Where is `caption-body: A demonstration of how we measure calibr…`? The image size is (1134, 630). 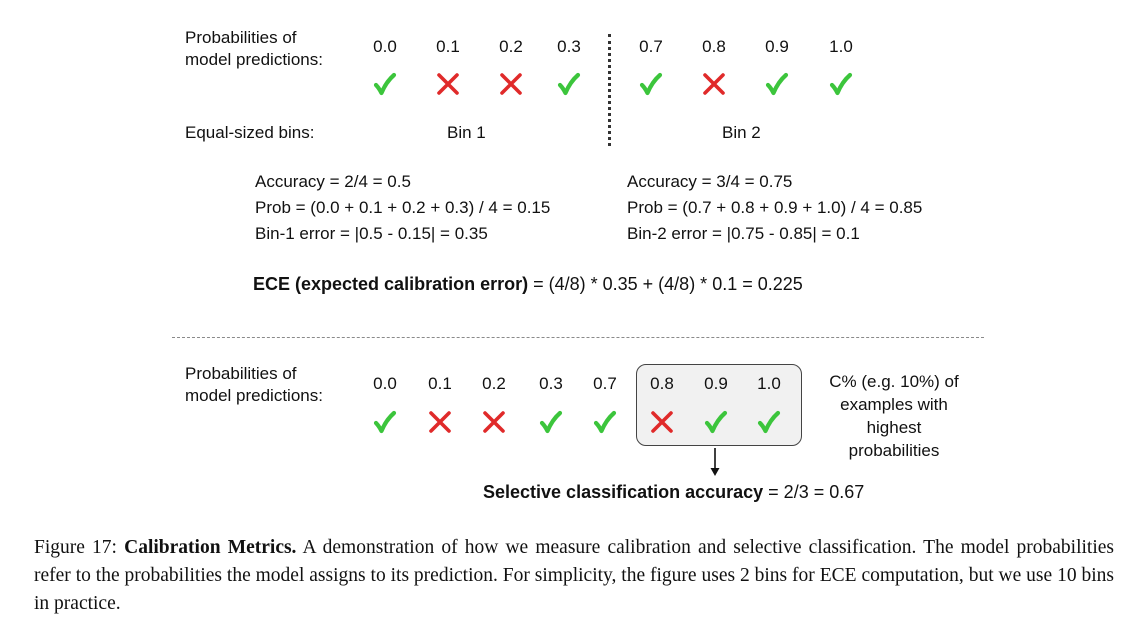 caption-body: A demonstration of how we measure calibr… is located at coordinates (574, 575).